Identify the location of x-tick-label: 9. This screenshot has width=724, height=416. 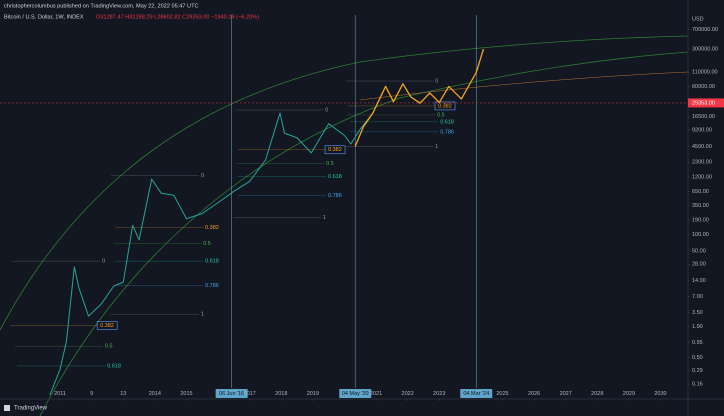
(91, 394).